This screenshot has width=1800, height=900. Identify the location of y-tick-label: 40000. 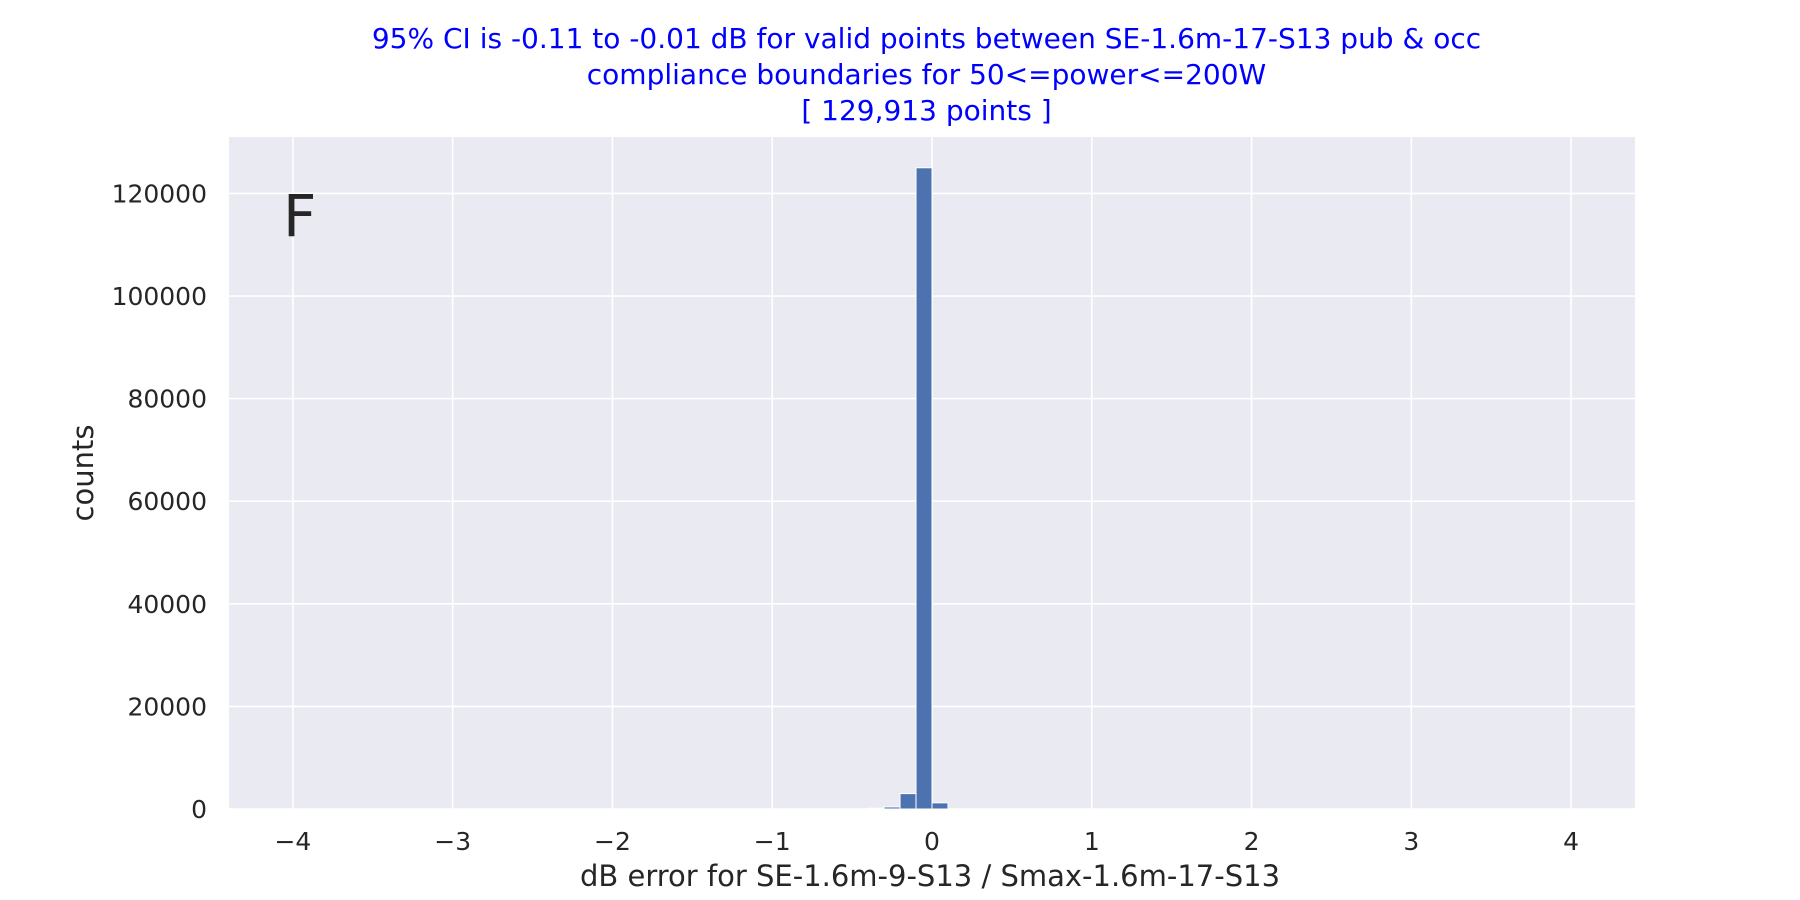
(167, 604).